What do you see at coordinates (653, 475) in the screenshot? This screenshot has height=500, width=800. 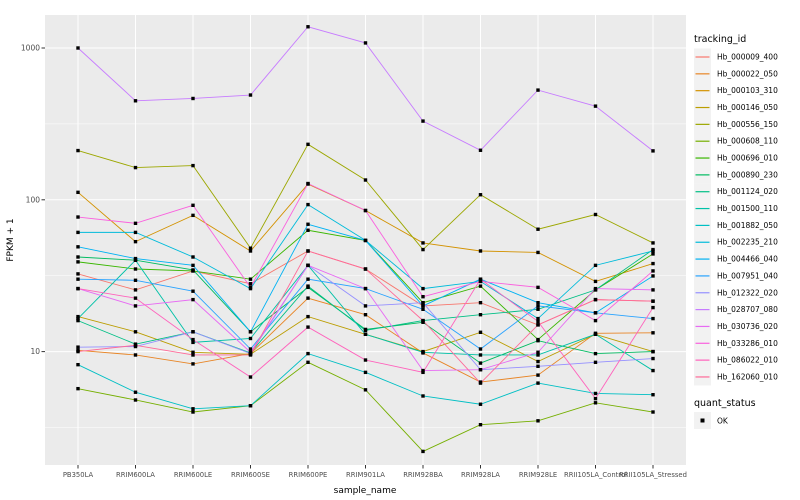 I see `x-tick-label: RRII105LA_Stressed` at bounding box center [653, 475].